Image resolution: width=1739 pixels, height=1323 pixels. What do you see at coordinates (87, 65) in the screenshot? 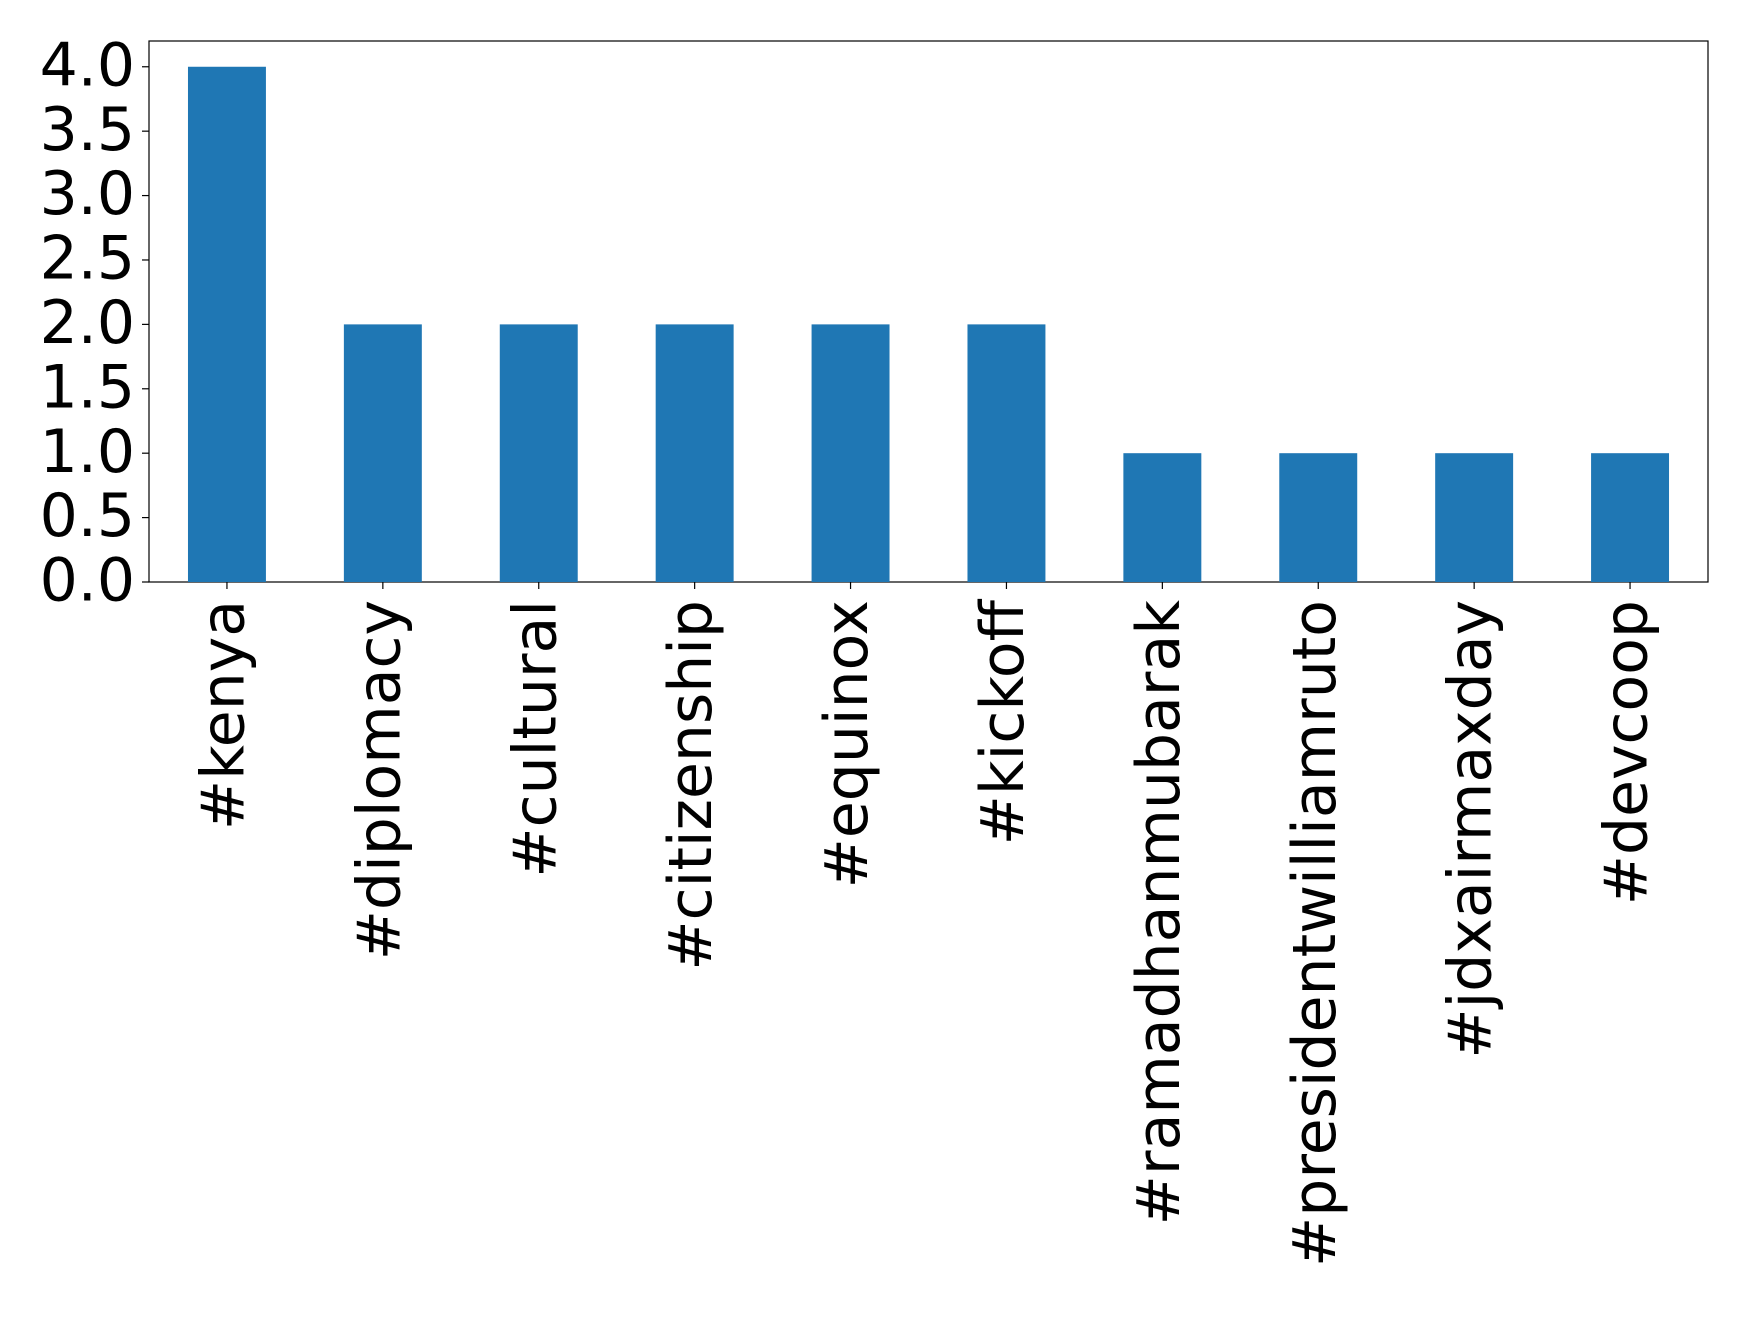
I see `y-tick-label: 4.0` at bounding box center [87, 65].